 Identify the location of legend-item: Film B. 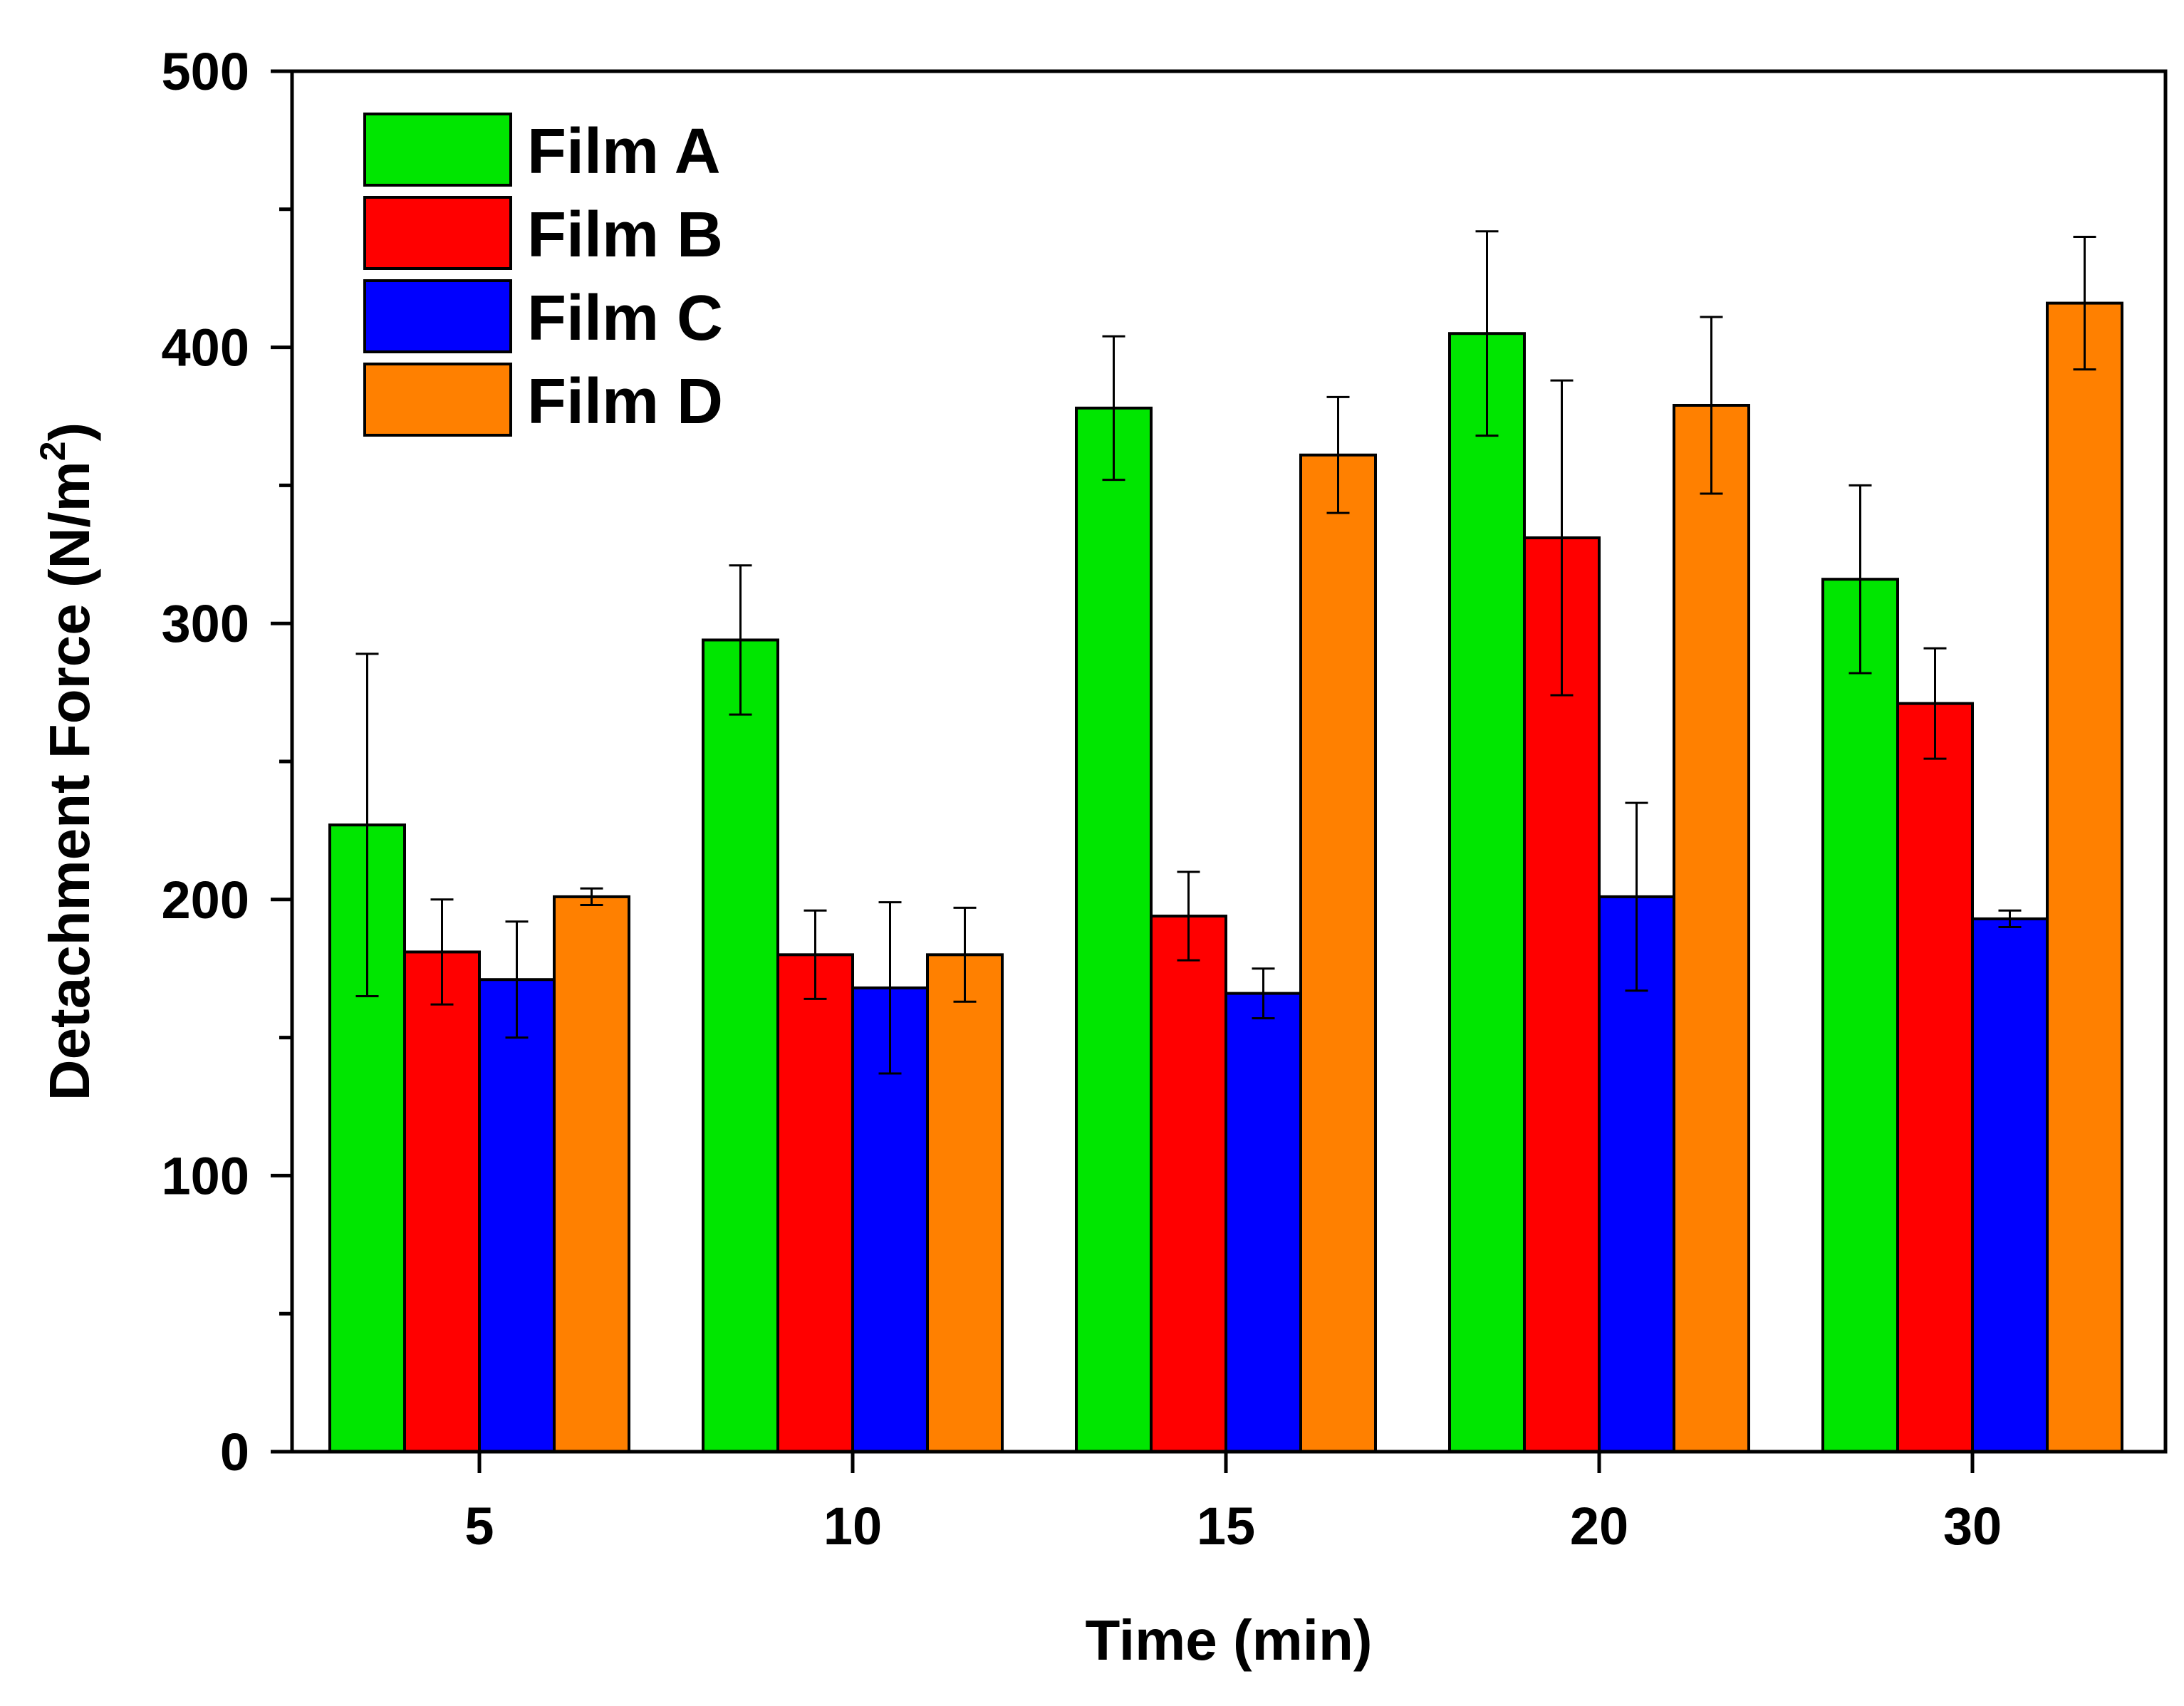
(543, 233).